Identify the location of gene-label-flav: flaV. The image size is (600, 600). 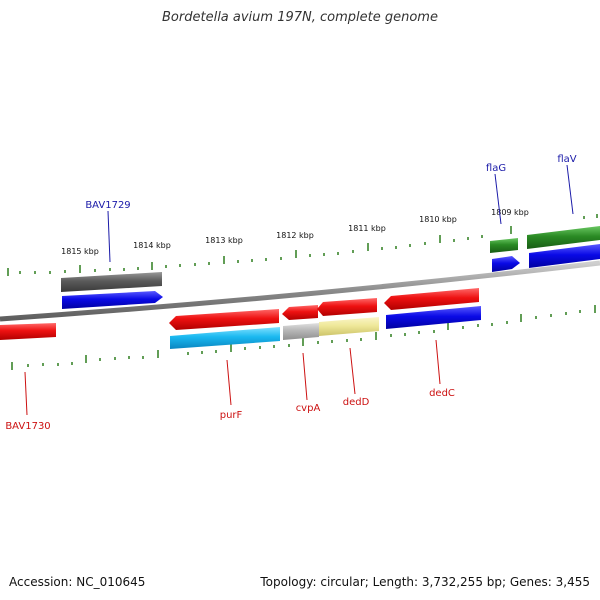
(566, 159).